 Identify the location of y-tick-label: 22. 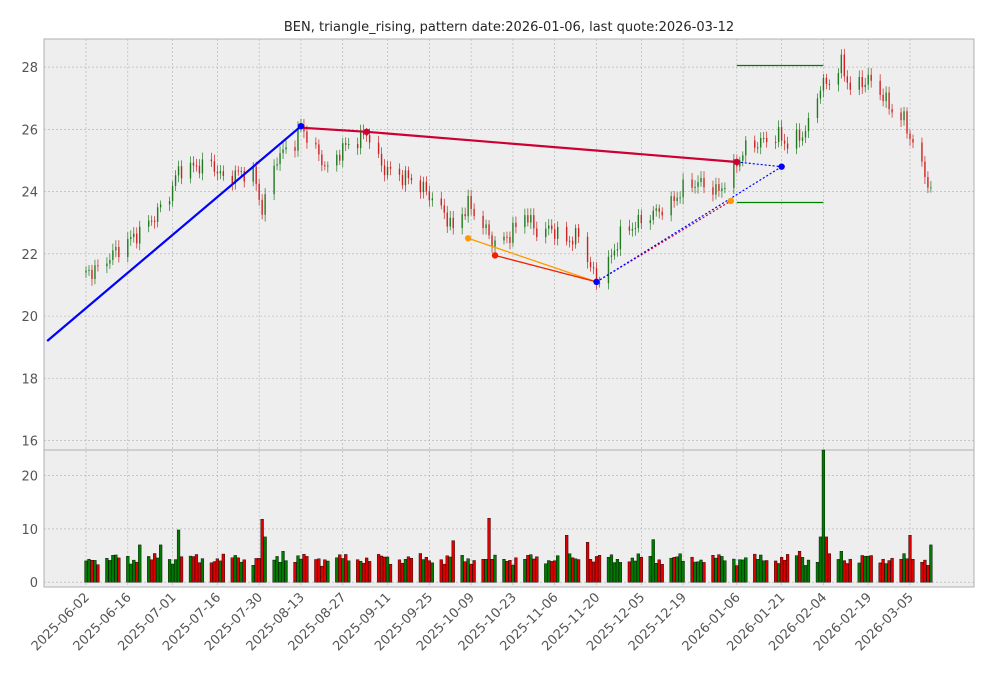
(29, 255).